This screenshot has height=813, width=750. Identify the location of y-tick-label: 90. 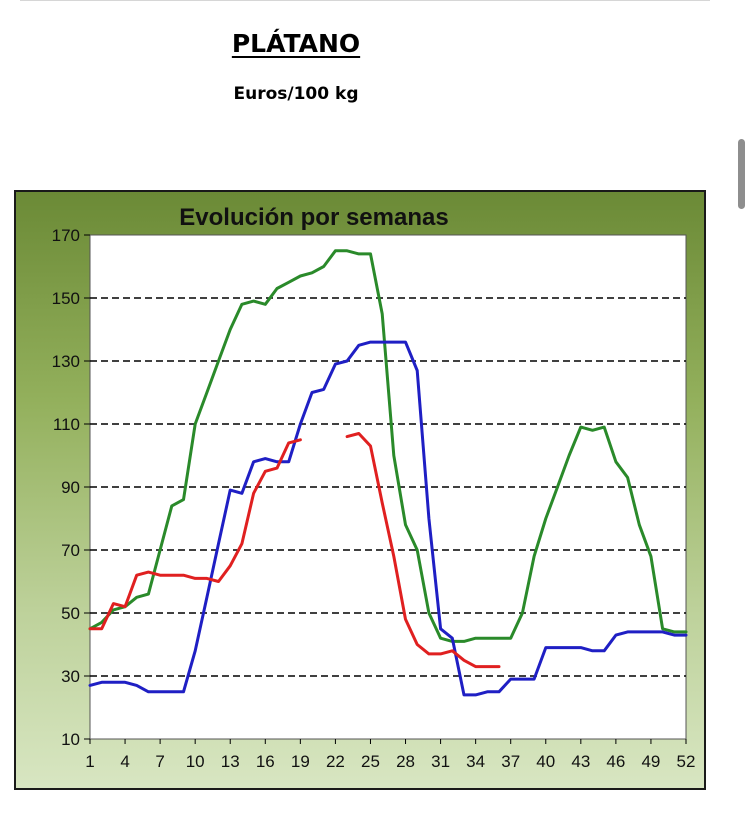
(70, 487).